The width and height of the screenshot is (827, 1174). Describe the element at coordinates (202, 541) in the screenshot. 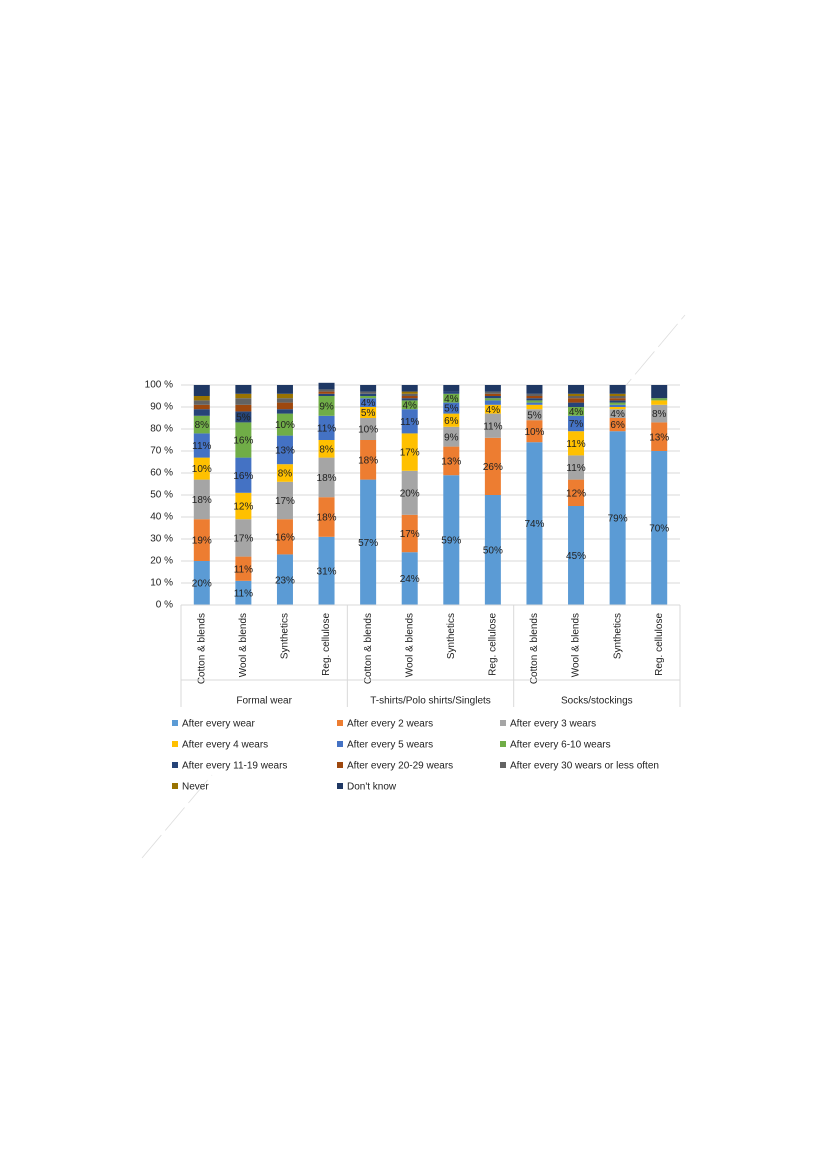

I see `data-label: 19%` at that location.